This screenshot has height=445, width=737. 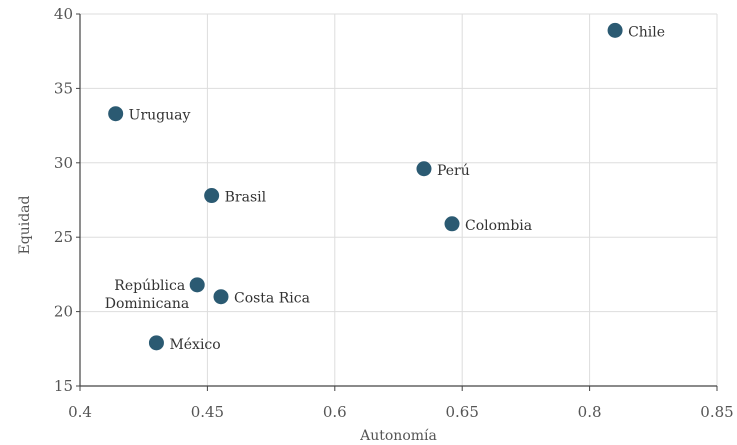 I want to click on x-axis-title: Autonomía, so click(x=398, y=436).